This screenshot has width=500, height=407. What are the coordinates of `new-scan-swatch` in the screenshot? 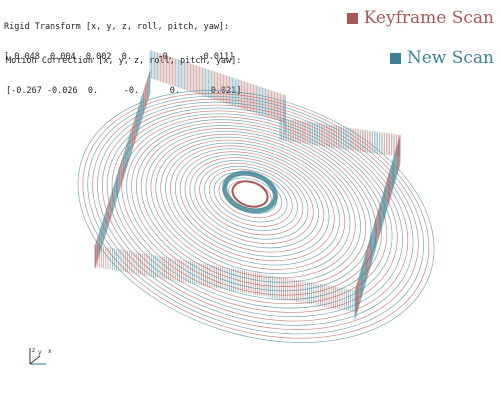 It's located at (395, 58).